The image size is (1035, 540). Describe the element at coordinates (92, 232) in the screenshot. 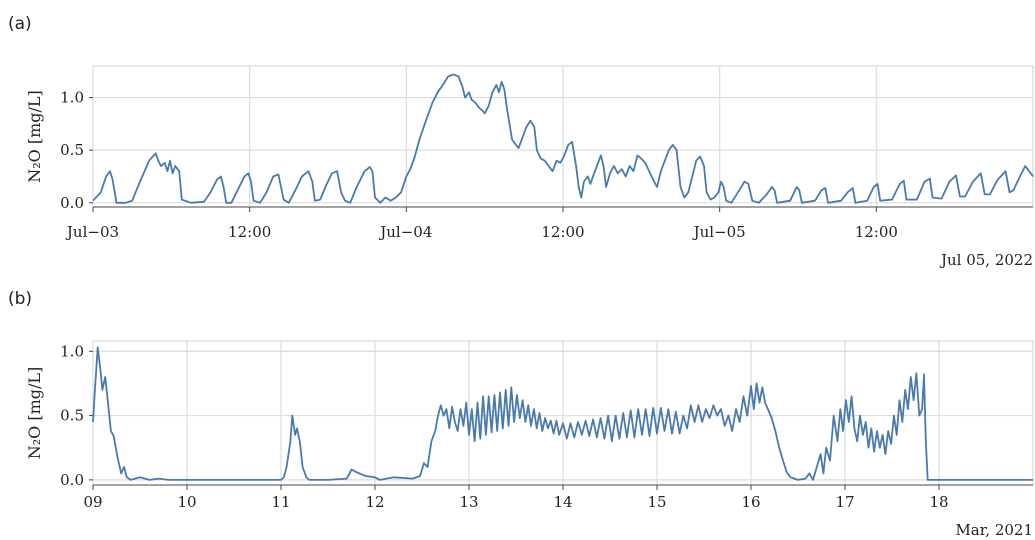

I see `x-tick-label: Jul−03` at that location.